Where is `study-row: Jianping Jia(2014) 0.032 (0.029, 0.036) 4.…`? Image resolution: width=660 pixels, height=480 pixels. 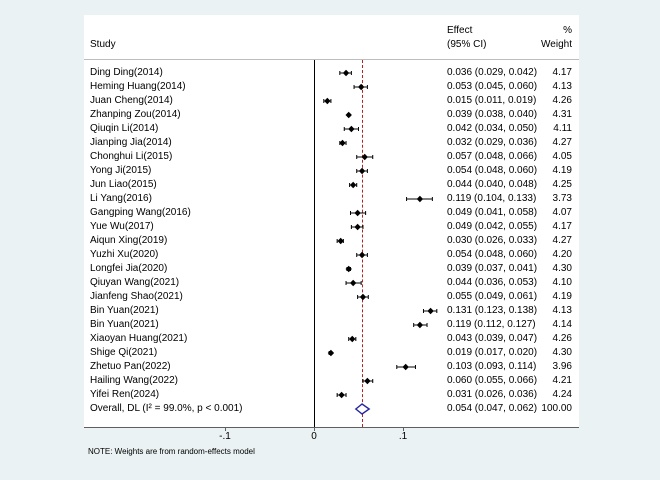
study-row: Jianping Jia(2014) 0.032 (0.029, 0.036) 4.… is located at coordinates (331, 143).